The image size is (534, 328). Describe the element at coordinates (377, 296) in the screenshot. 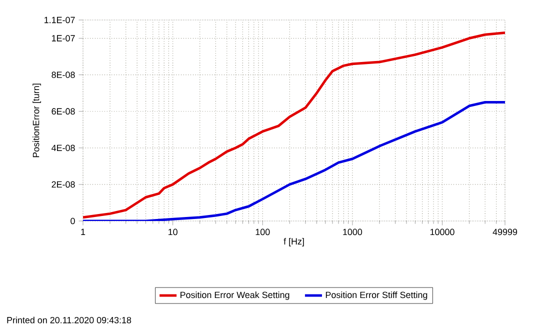

I see `legend-label: Position Error Stiff Setting` at that location.